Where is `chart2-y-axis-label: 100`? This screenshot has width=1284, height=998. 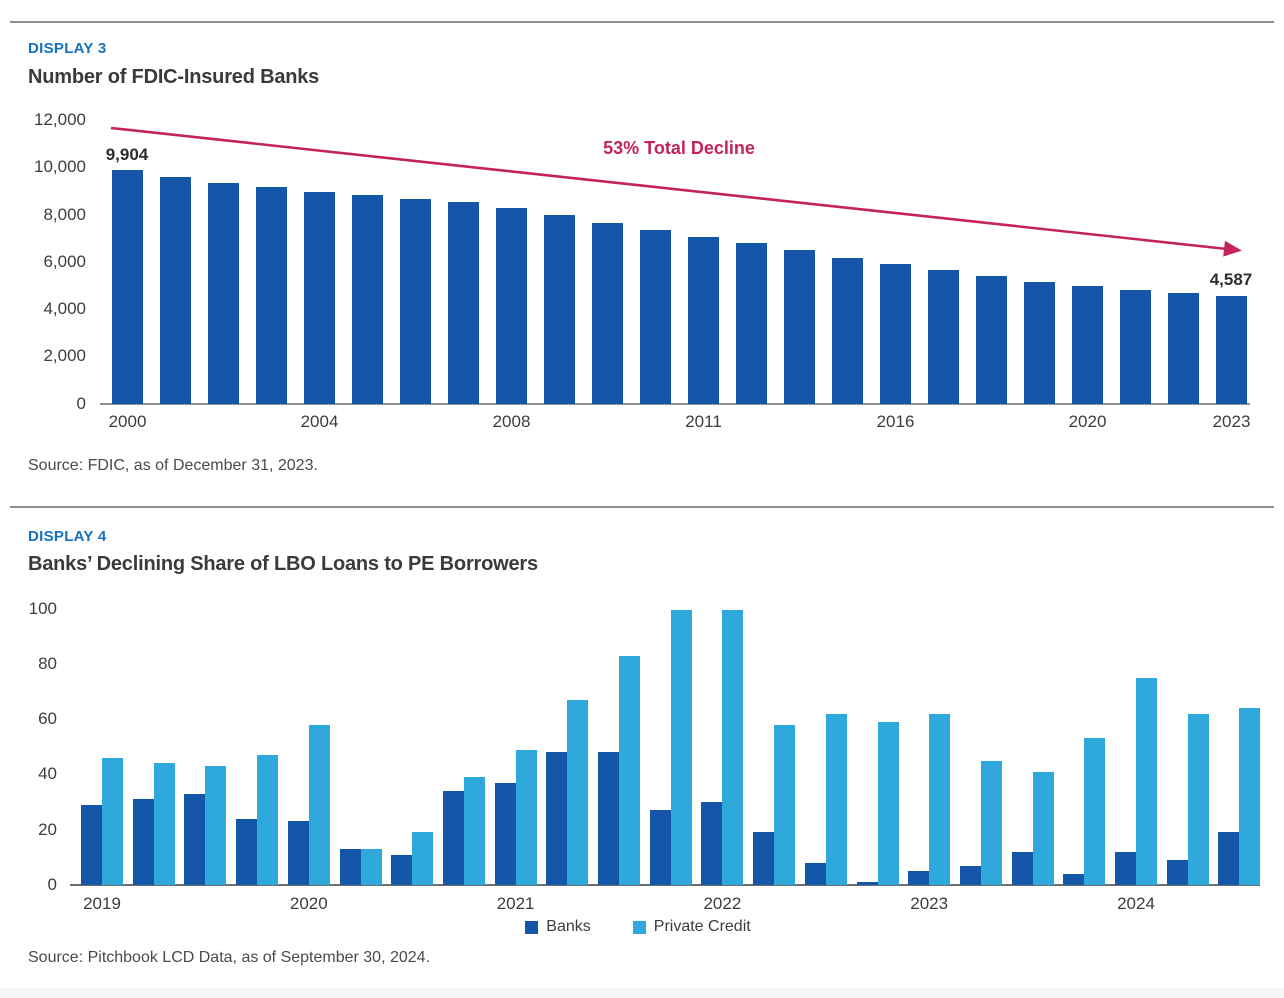
chart2-y-axis-label: 100 is located at coordinates (42, 608).